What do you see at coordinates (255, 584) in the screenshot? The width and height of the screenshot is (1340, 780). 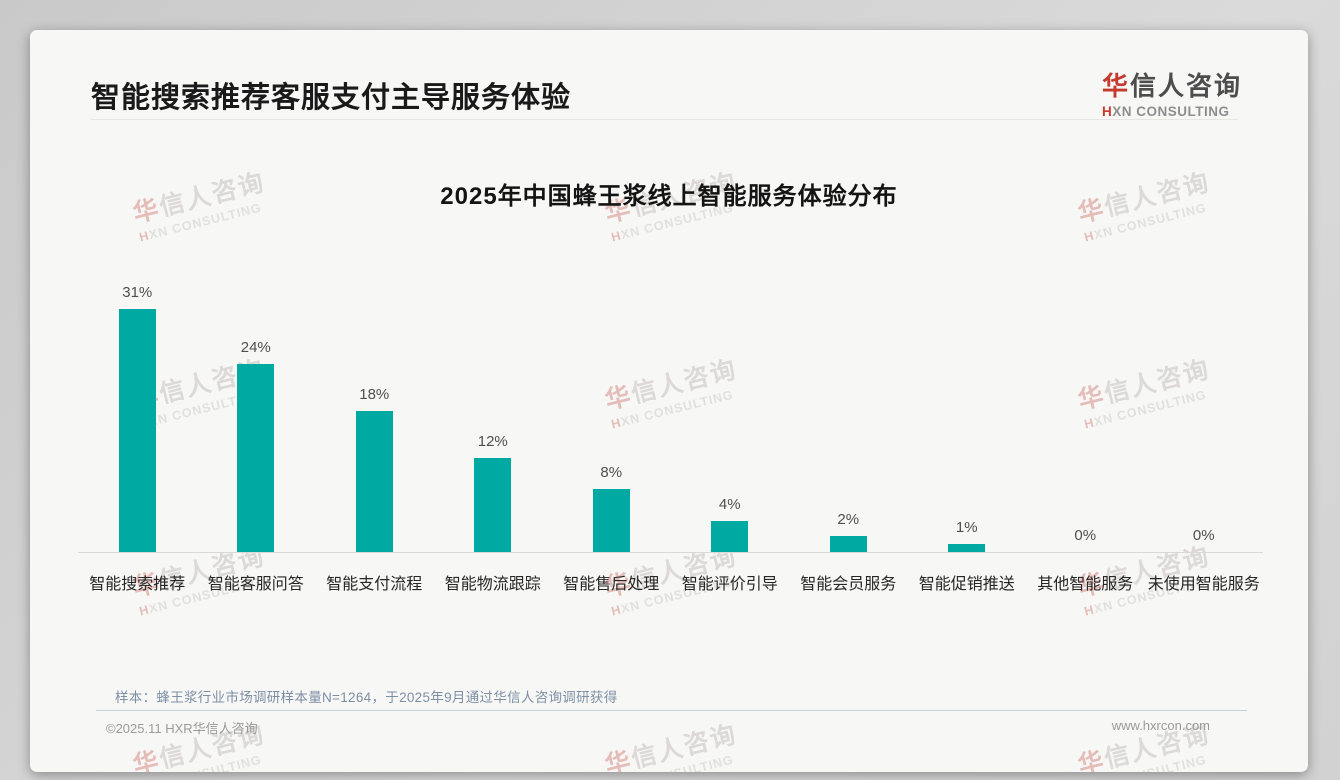 I see `category-label: 智能客服问答` at bounding box center [255, 584].